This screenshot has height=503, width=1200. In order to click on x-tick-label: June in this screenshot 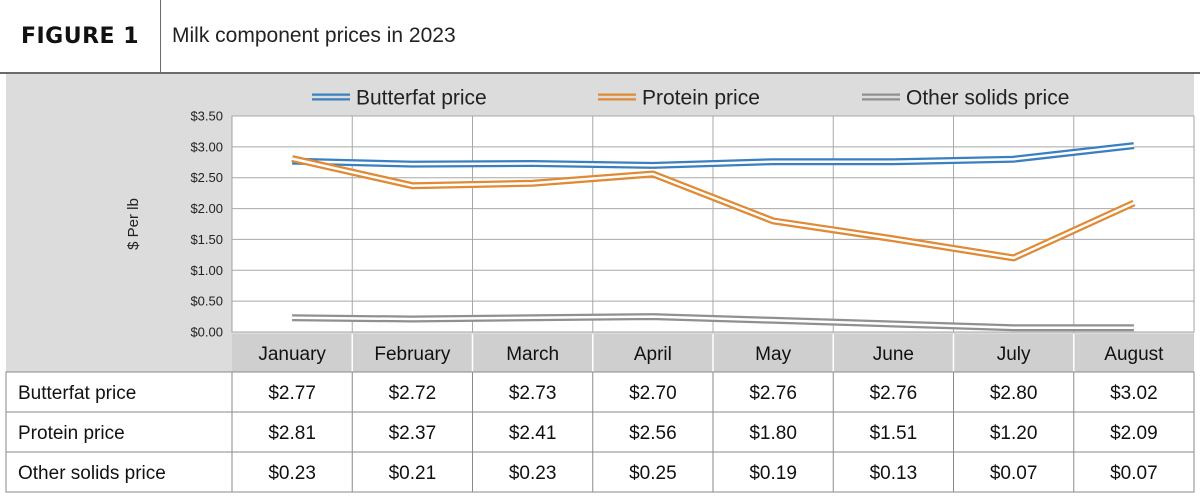, I will do `click(893, 354)`.